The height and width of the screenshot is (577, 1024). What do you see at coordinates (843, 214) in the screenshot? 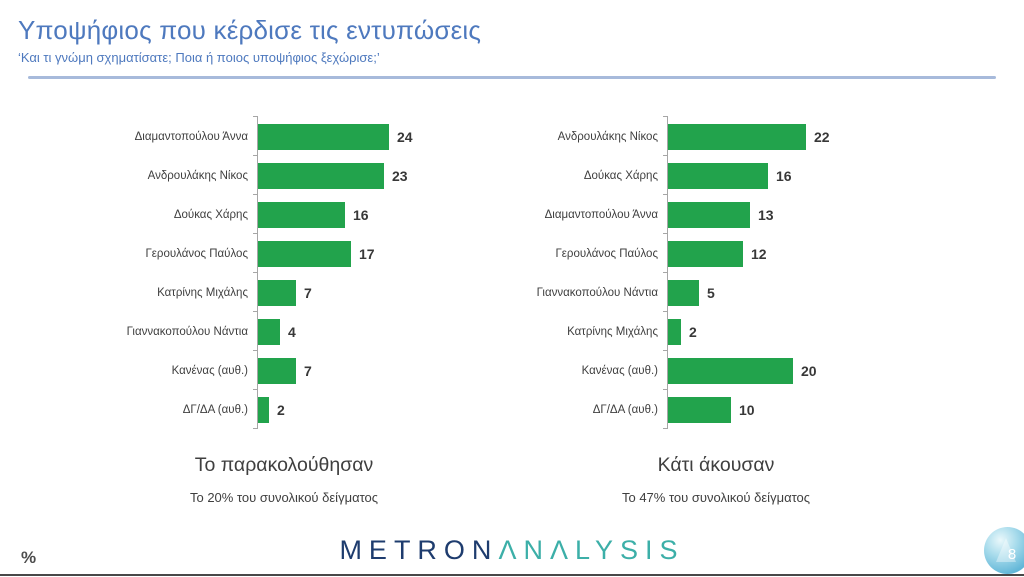
I see `plot-area: 13` at bounding box center [843, 214].